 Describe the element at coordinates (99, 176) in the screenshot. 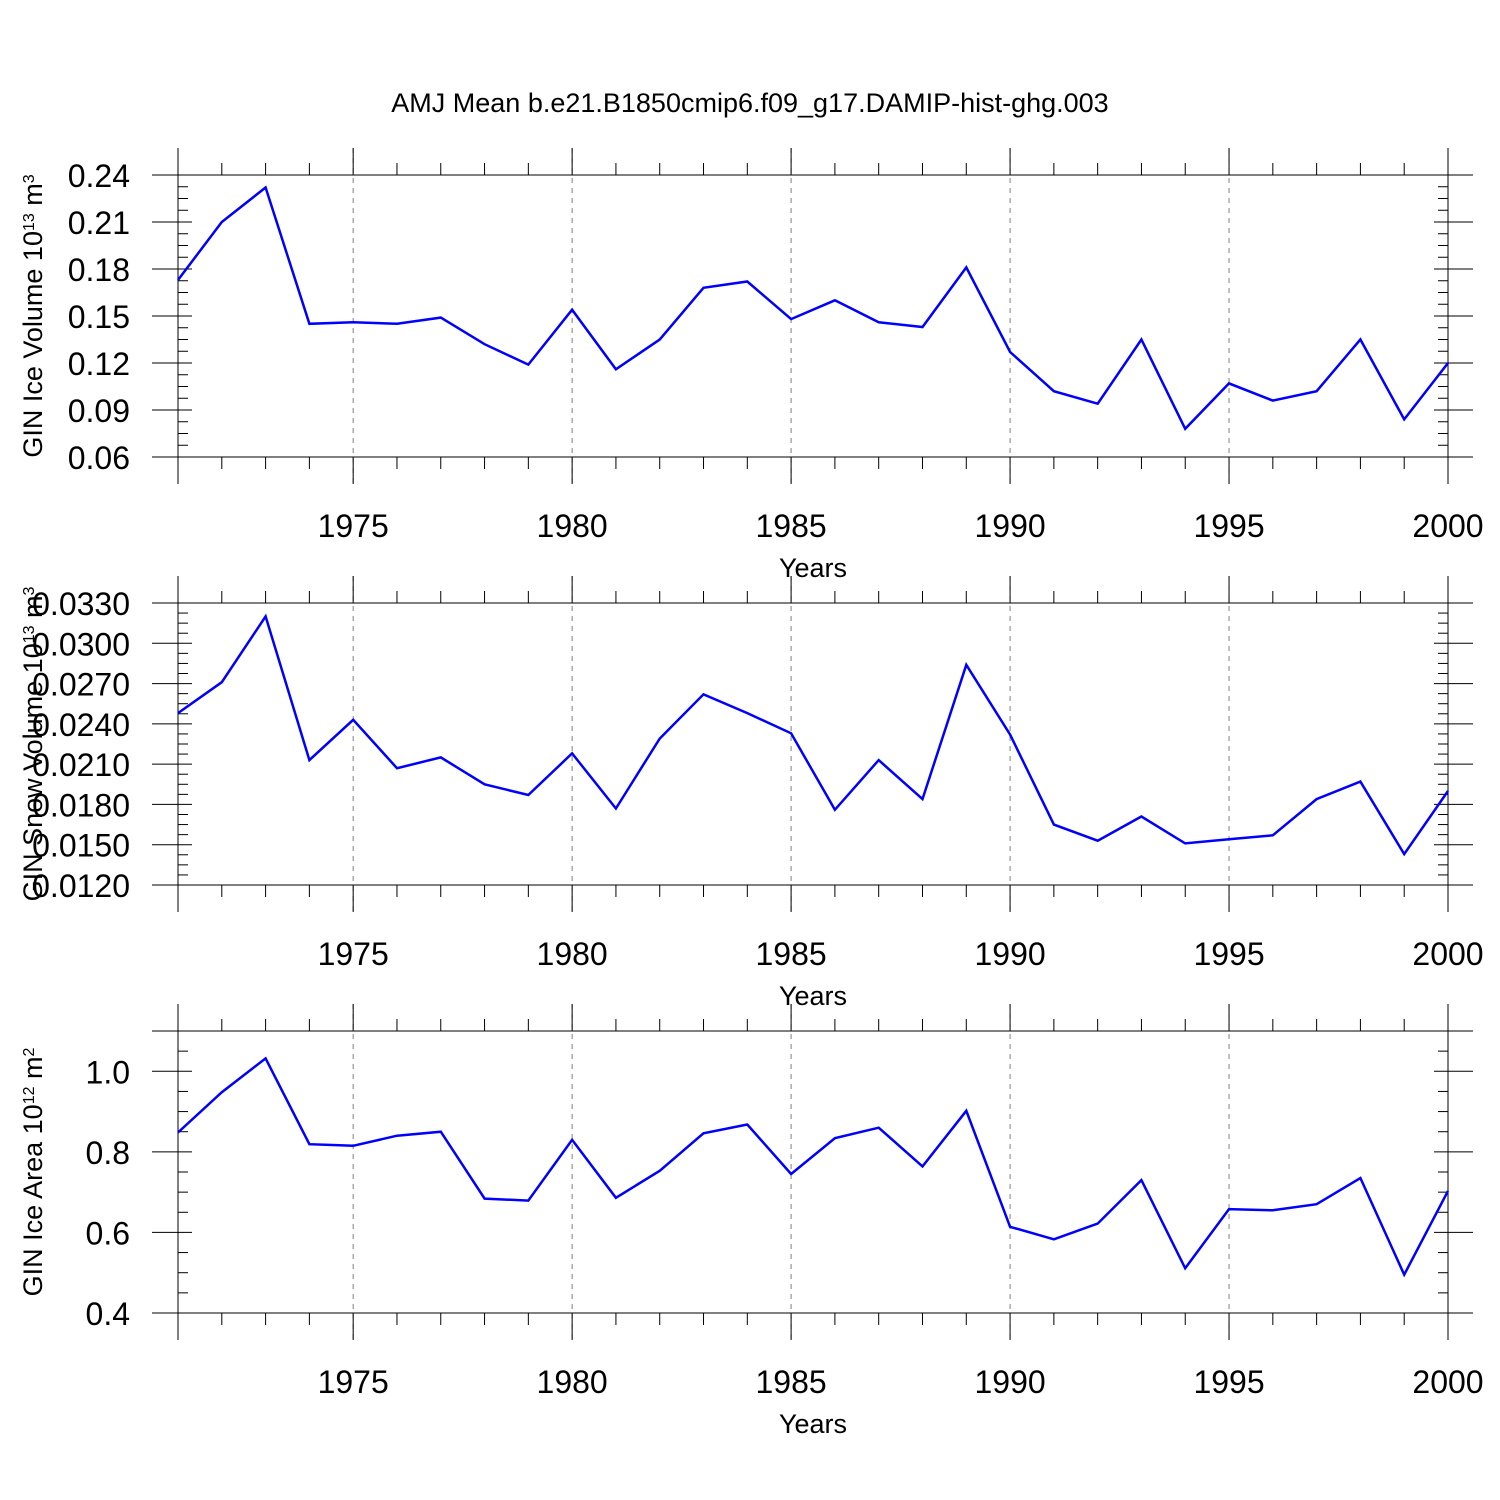

I see `y-tick-label: 0.24` at that location.